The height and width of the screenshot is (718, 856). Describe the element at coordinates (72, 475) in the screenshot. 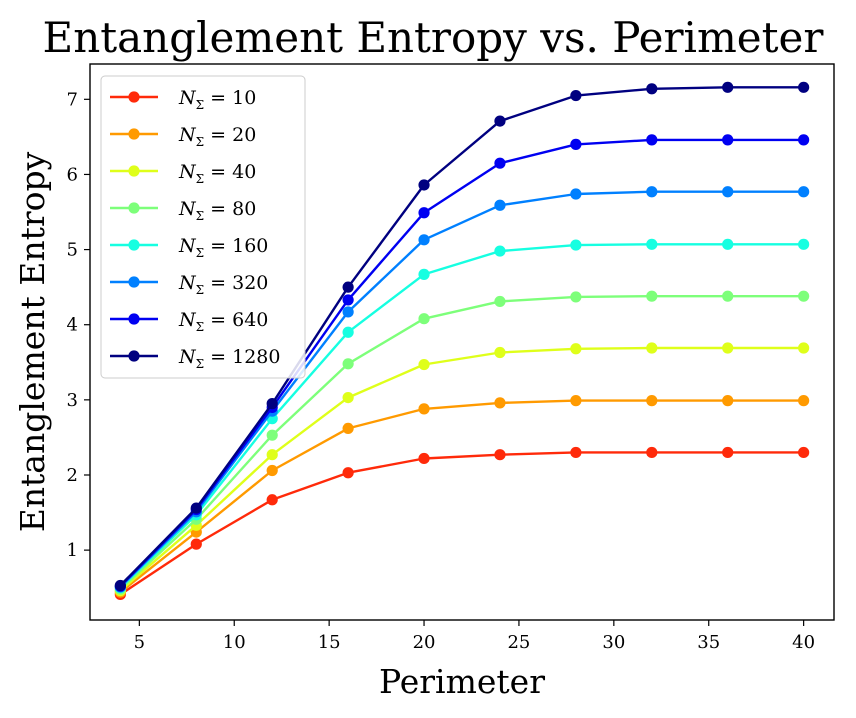

I see `y-tick-label: 2` at that location.